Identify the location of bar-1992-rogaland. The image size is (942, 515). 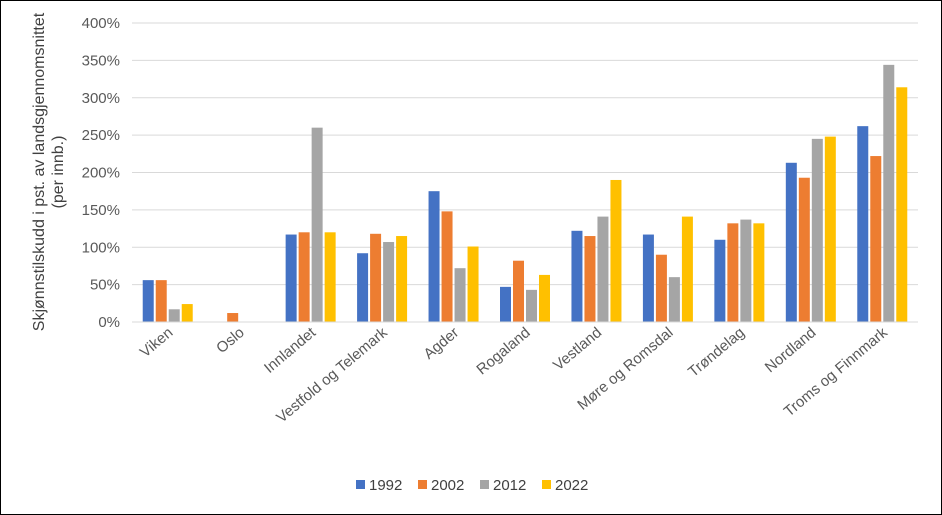
(505, 304).